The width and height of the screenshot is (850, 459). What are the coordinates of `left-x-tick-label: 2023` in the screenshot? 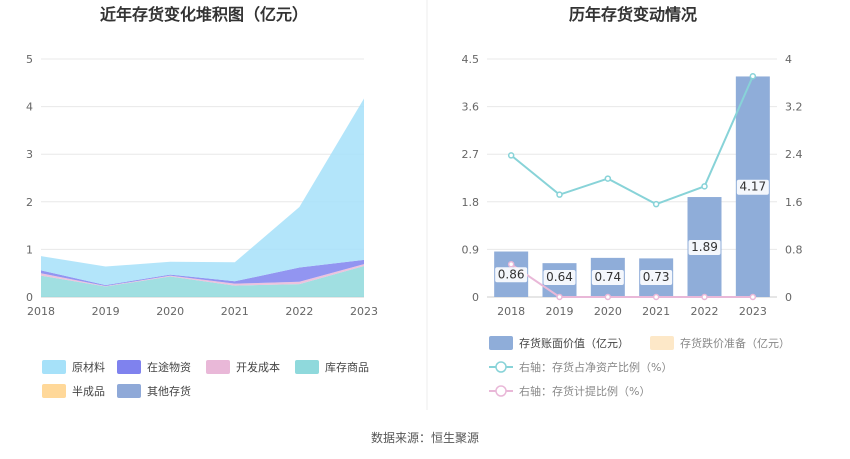 It's located at (364, 311).